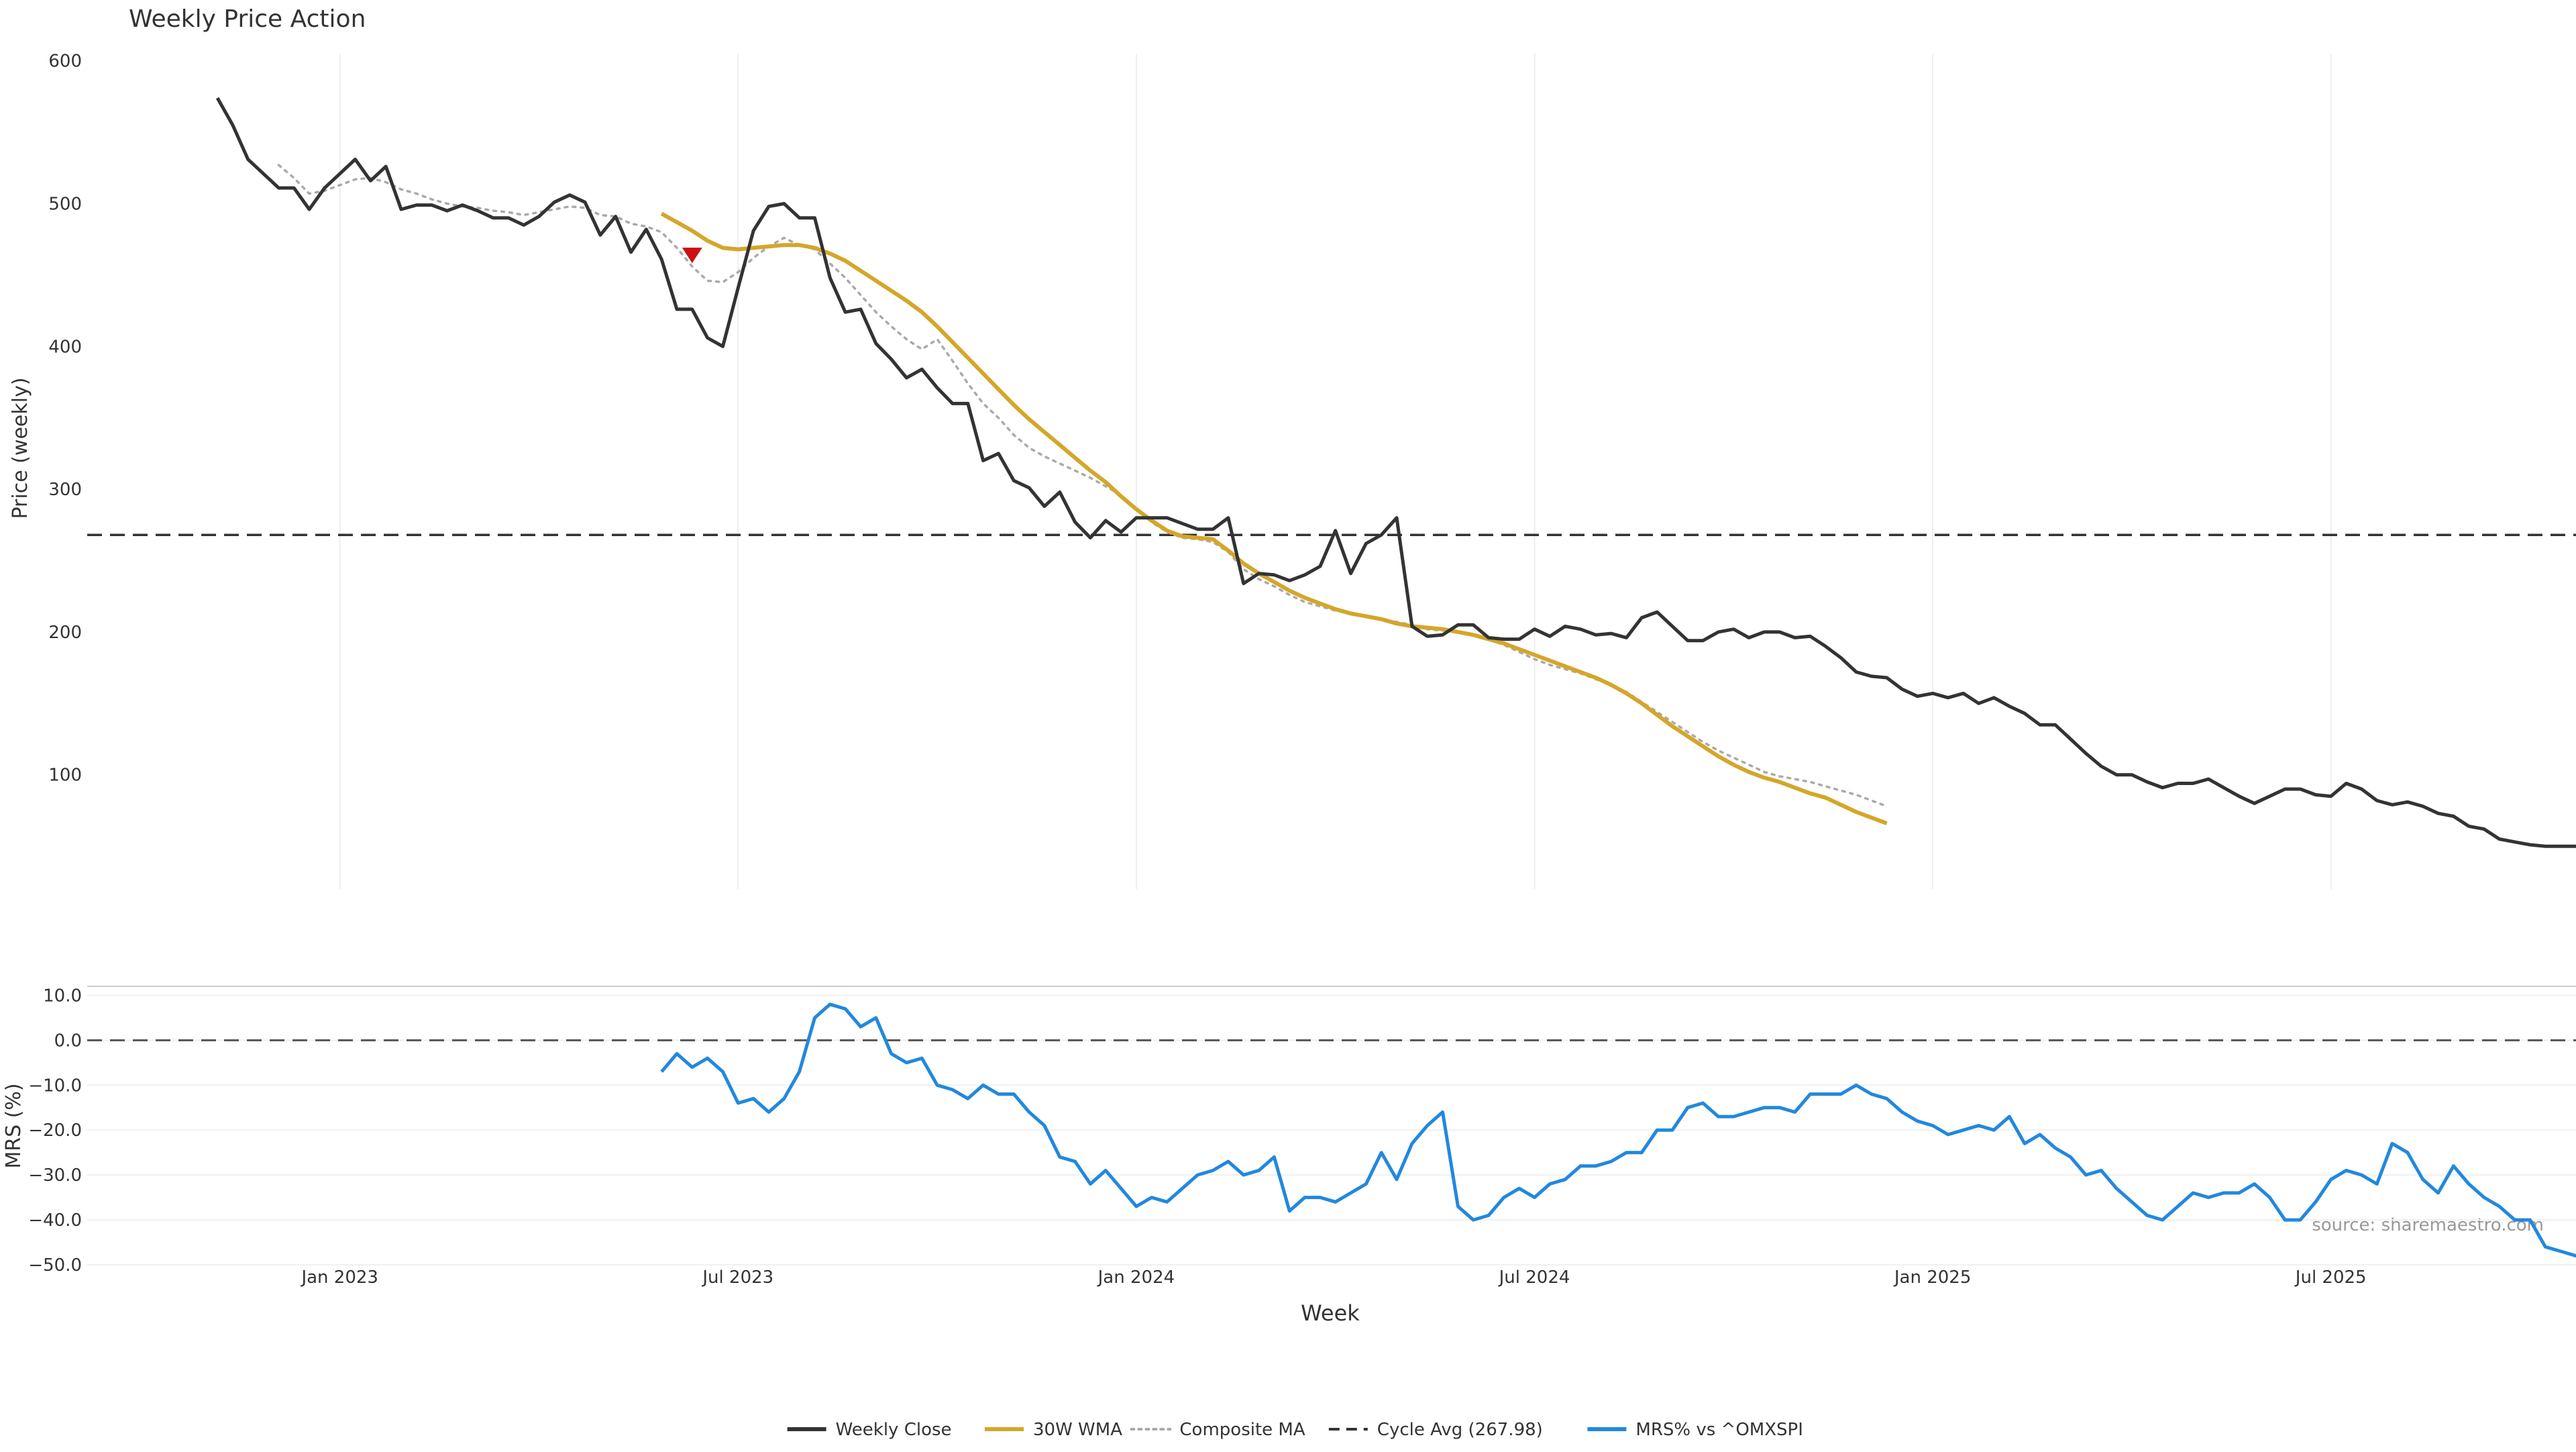 The width and height of the screenshot is (2576, 1452). I want to click on x-tick-0: Jan 2023, so click(339, 1277).